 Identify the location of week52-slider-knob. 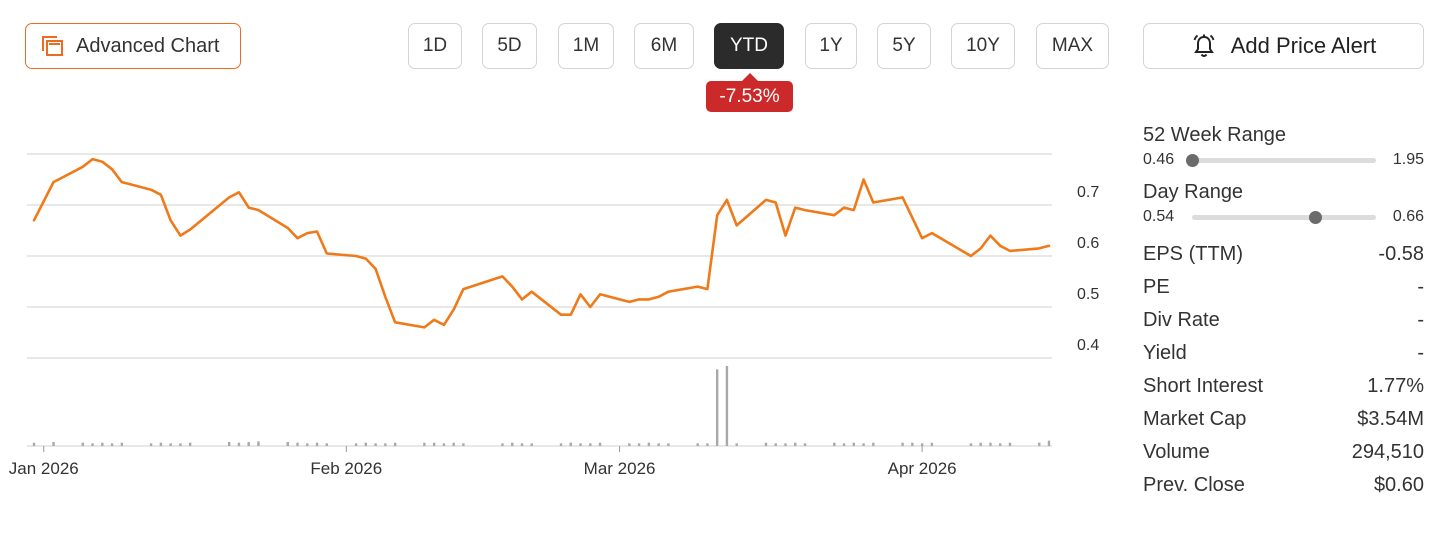
(1192, 160).